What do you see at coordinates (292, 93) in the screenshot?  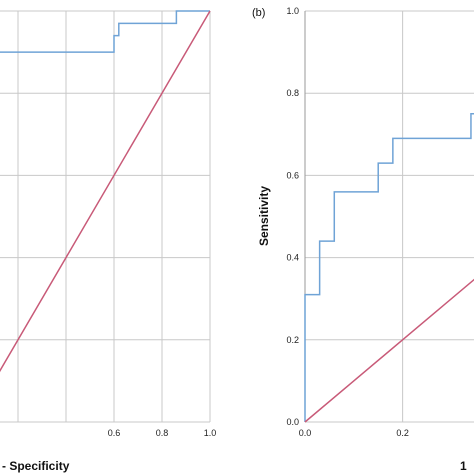 I see `panel-b-y-tick-label: 0.8` at bounding box center [292, 93].